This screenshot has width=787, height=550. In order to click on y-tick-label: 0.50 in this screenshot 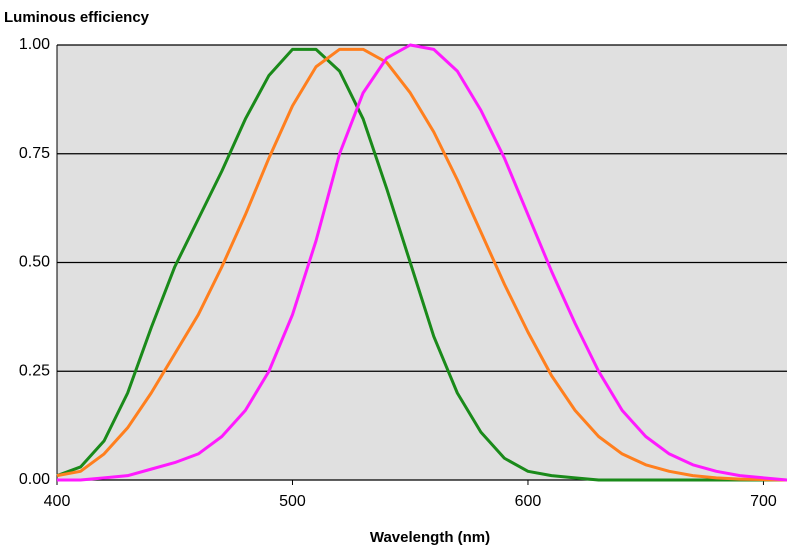, I will do `click(34, 262)`.